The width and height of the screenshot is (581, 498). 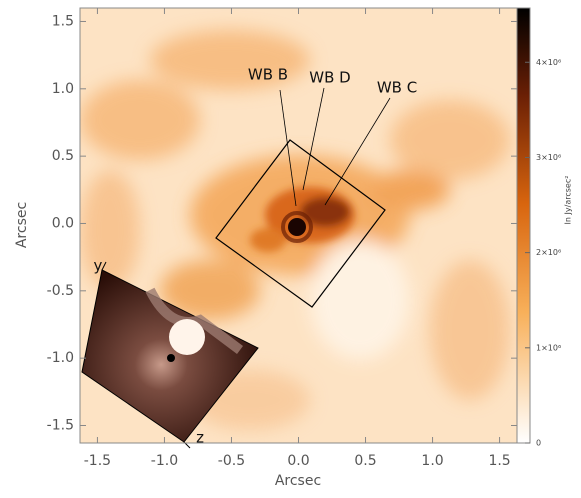 I want to click on y-tick-label: 1.0, so click(x=63, y=89).